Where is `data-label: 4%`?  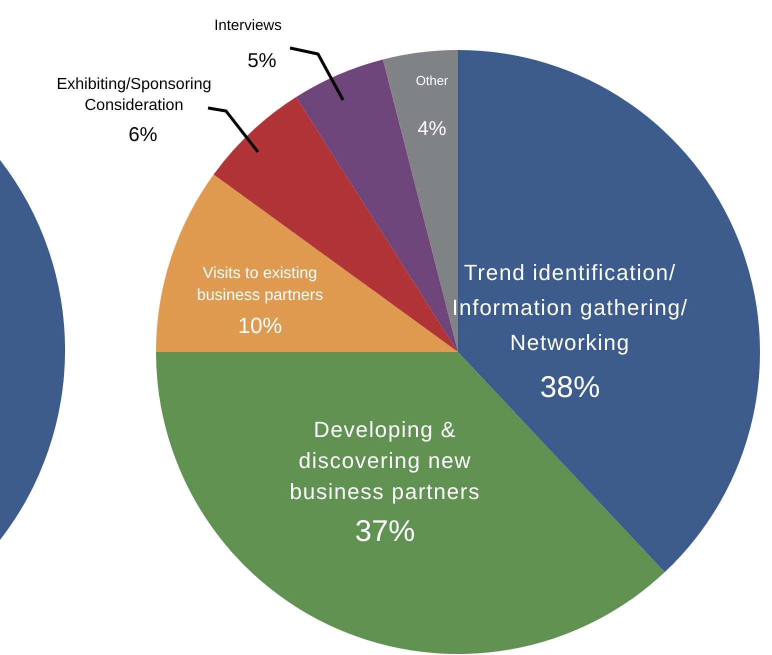 data-label: 4% is located at coordinates (432, 129).